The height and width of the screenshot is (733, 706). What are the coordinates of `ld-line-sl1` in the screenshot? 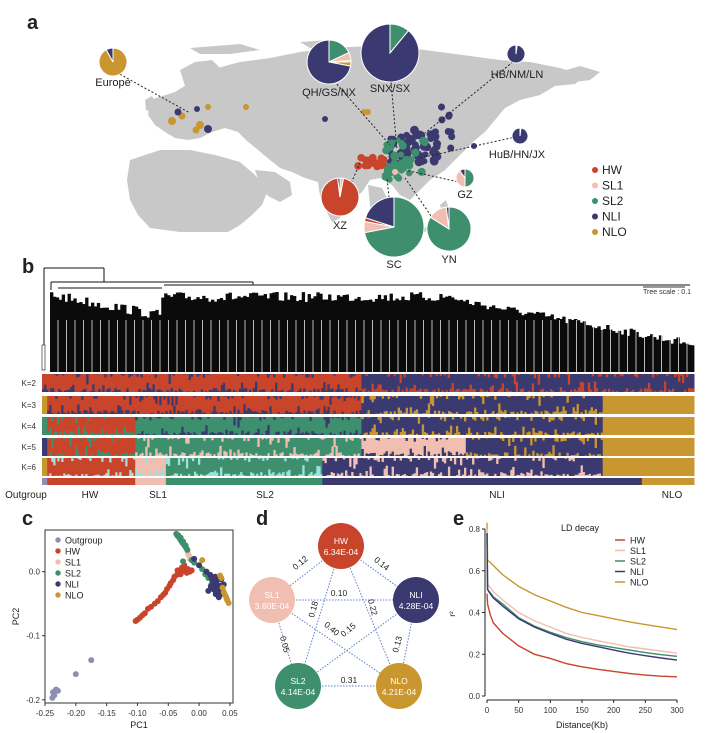 It's located at (582, 591).